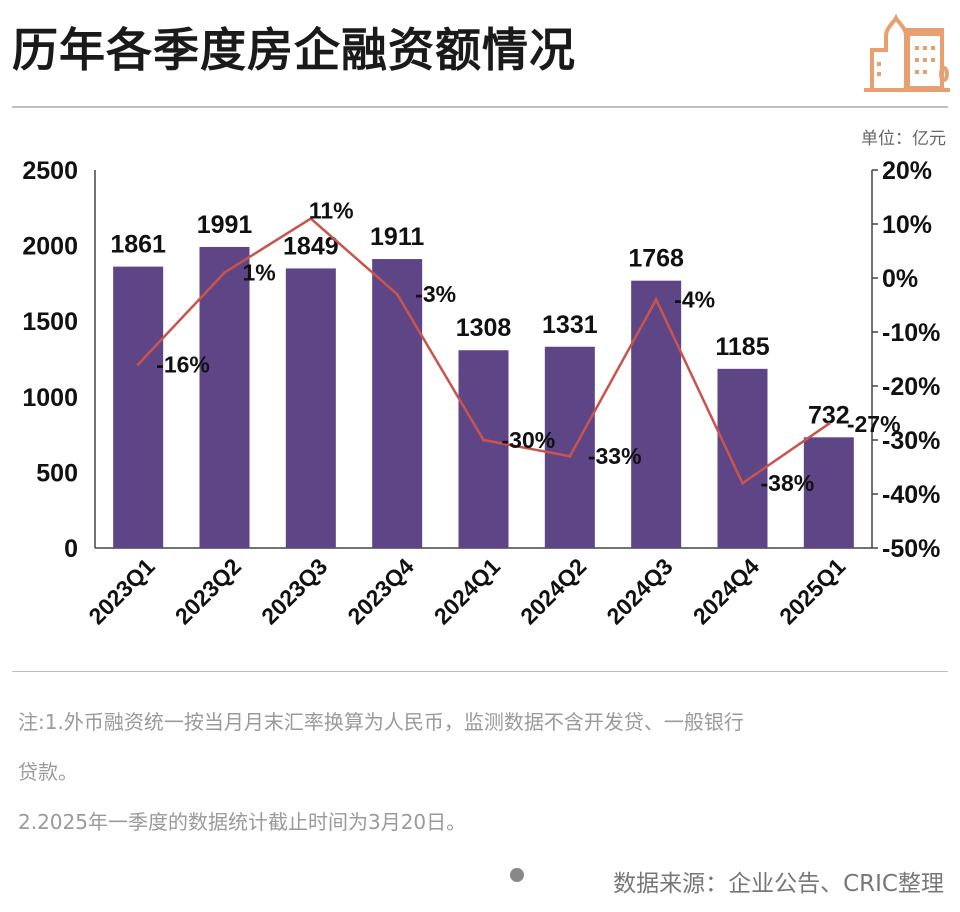 The width and height of the screenshot is (960, 912). What do you see at coordinates (331, 211) in the screenshot?
I see `growth-value-label: 11%` at bounding box center [331, 211].